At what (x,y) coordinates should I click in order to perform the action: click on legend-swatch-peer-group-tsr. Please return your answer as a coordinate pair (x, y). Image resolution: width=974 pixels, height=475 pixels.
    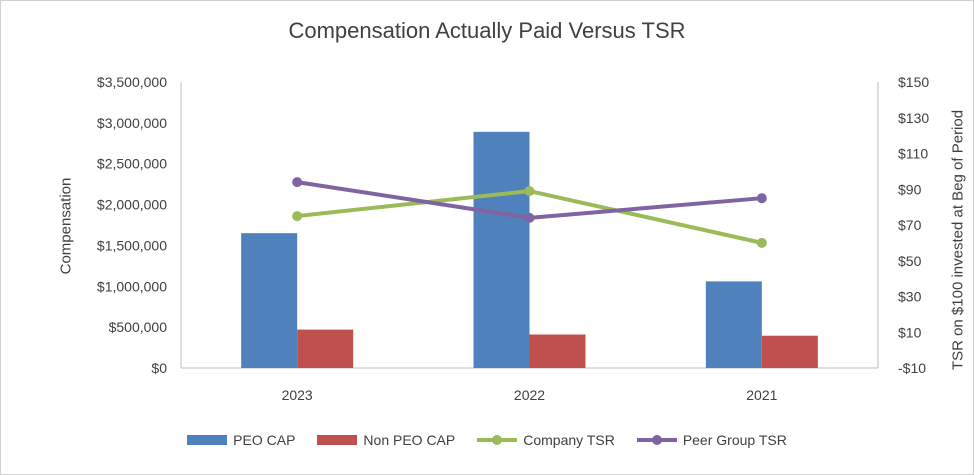
    Looking at the image, I should click on (656, 440).